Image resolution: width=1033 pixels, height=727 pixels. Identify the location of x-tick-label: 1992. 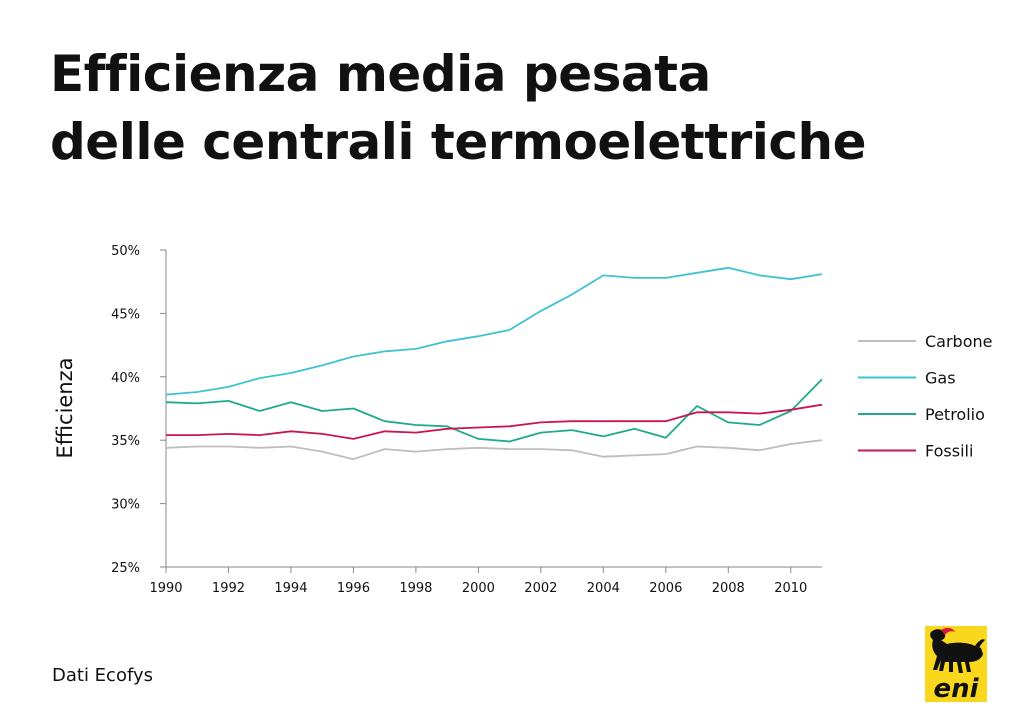
(228, 588).